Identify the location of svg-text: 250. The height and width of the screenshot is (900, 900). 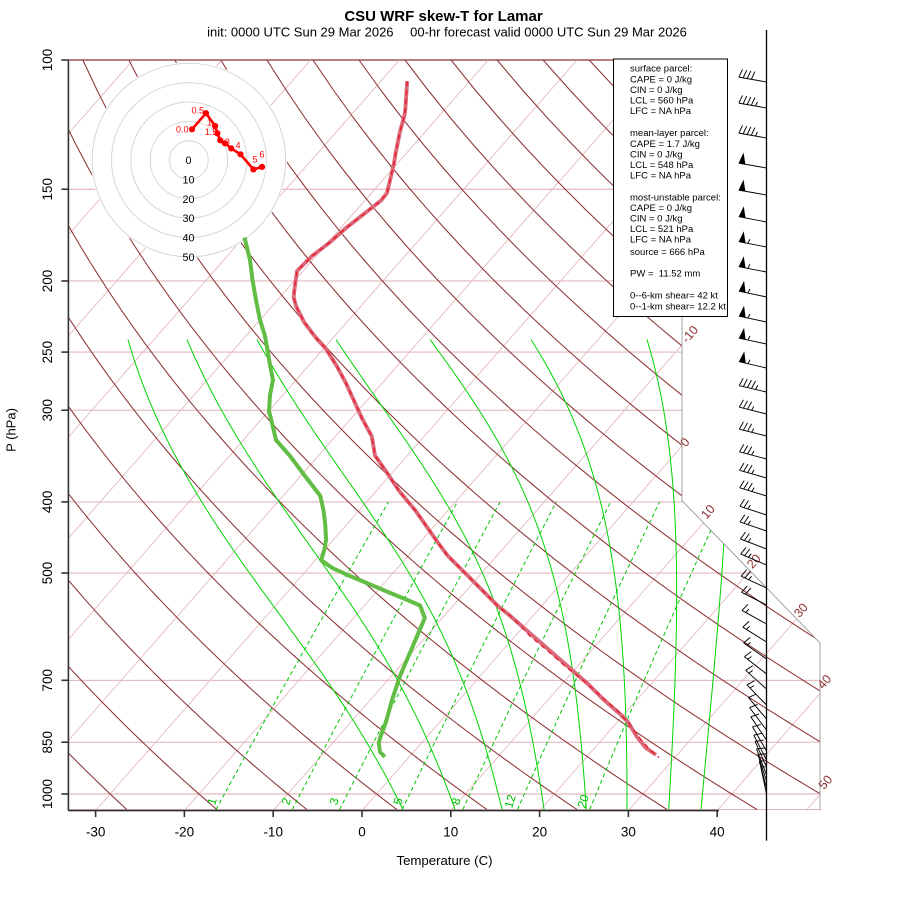
(47, 352).